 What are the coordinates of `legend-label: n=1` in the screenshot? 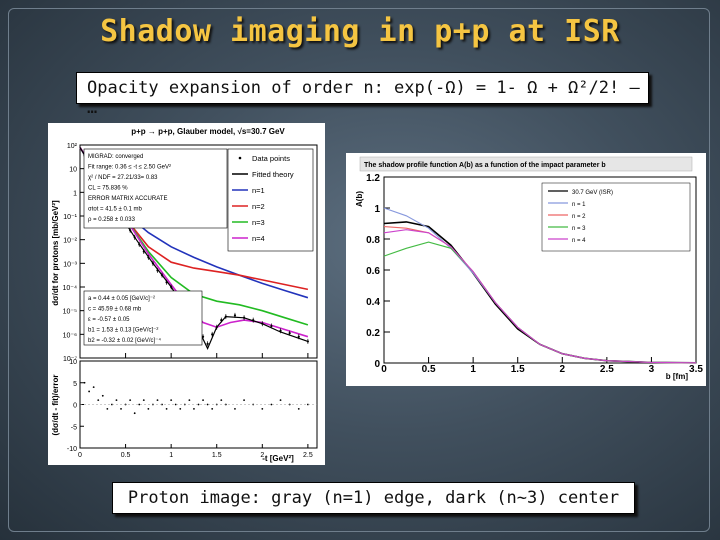 It's located at (258, 190).